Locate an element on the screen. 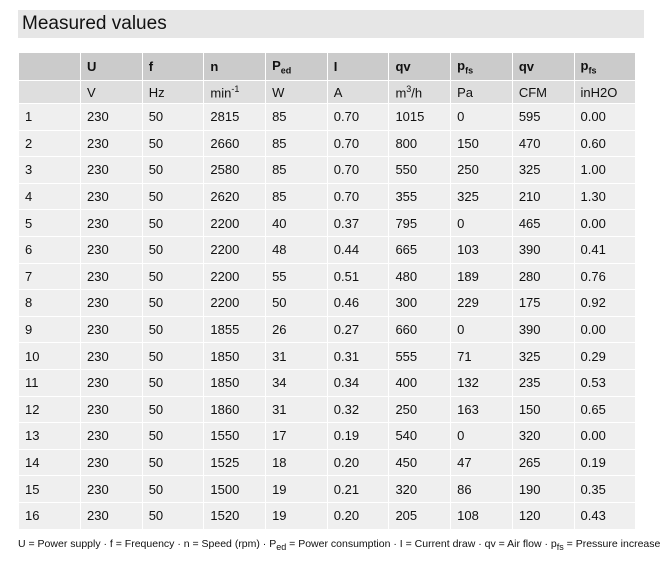 This screenshot has height=575, width=672. cell: 250 is located at coordinates (420, 409).